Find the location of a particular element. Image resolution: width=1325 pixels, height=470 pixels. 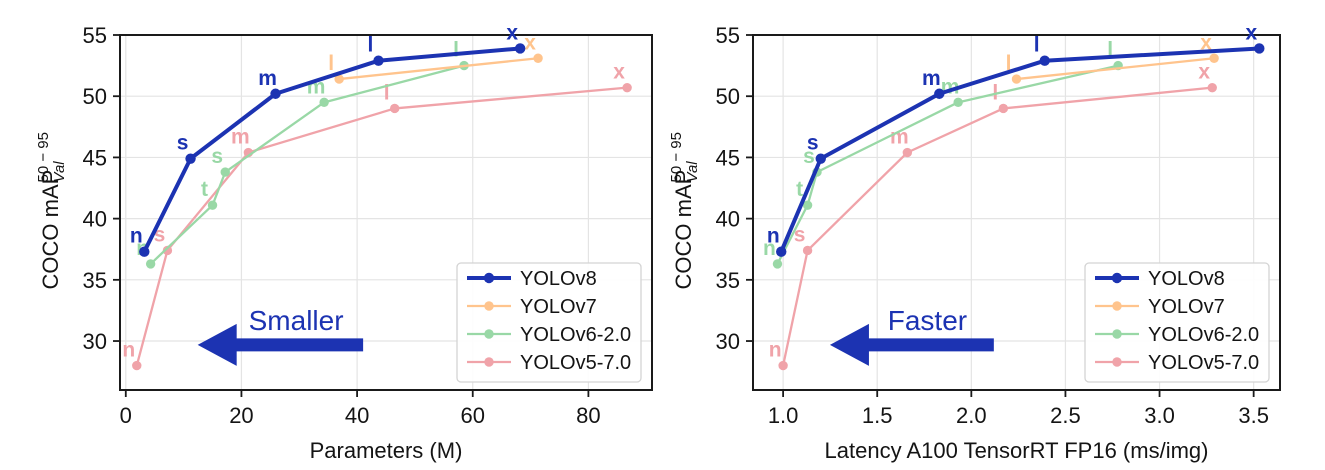

x-tick-label: 3.0 is located at coordinates (1159, 415).